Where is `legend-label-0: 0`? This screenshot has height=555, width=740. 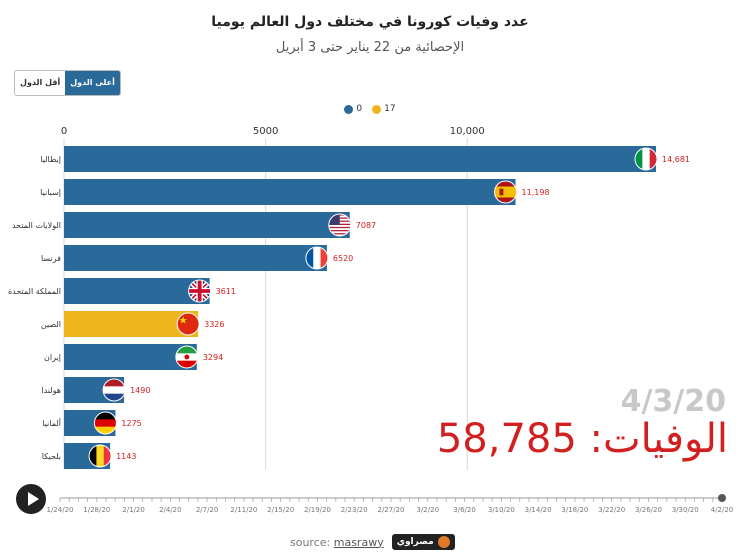
legend-label-0: 0 is located at coordinates (359, 109).